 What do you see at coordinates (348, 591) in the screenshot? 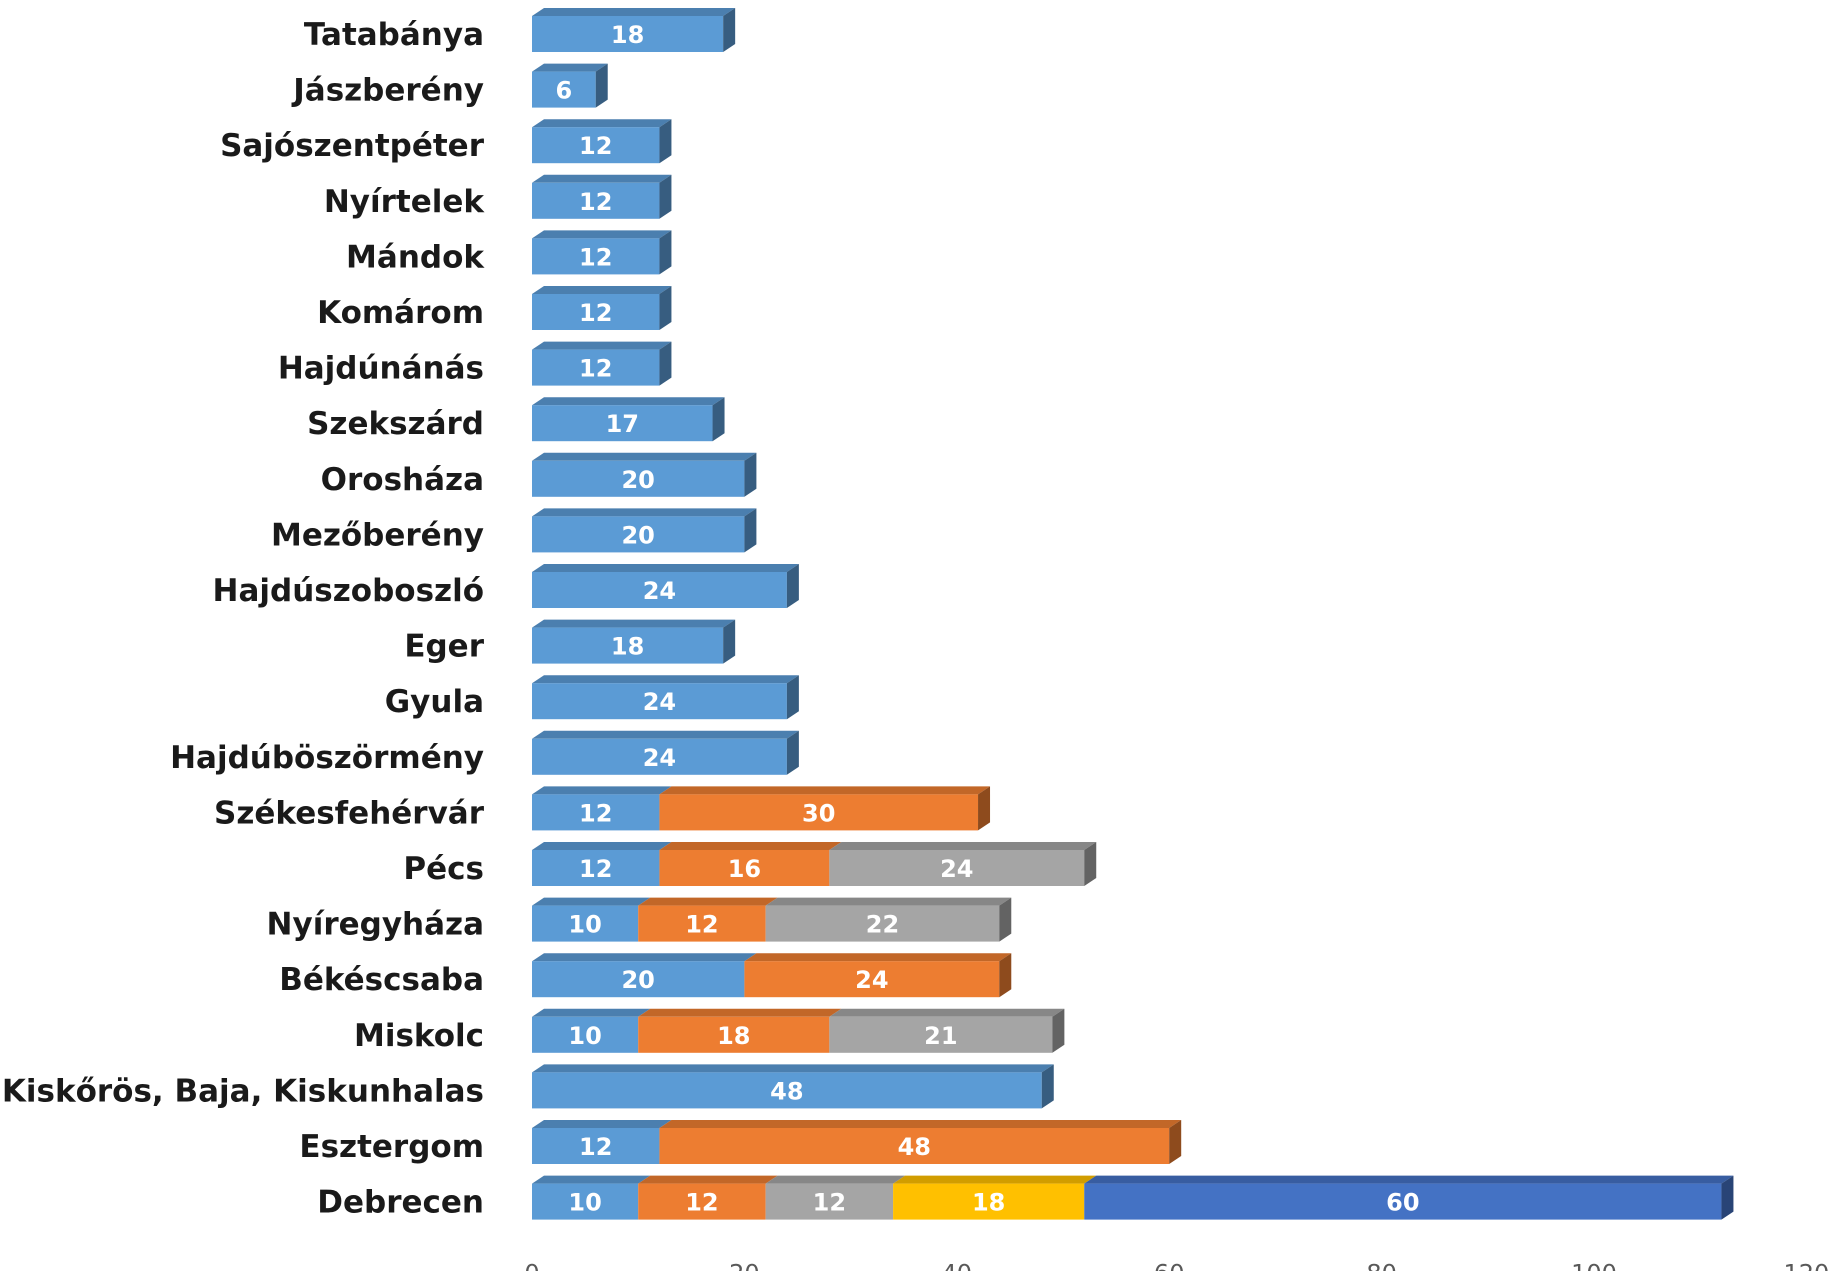
I see `category-label-hajduszoboszlo: Hajdúszoboszló` at bounding box center [348, 591].